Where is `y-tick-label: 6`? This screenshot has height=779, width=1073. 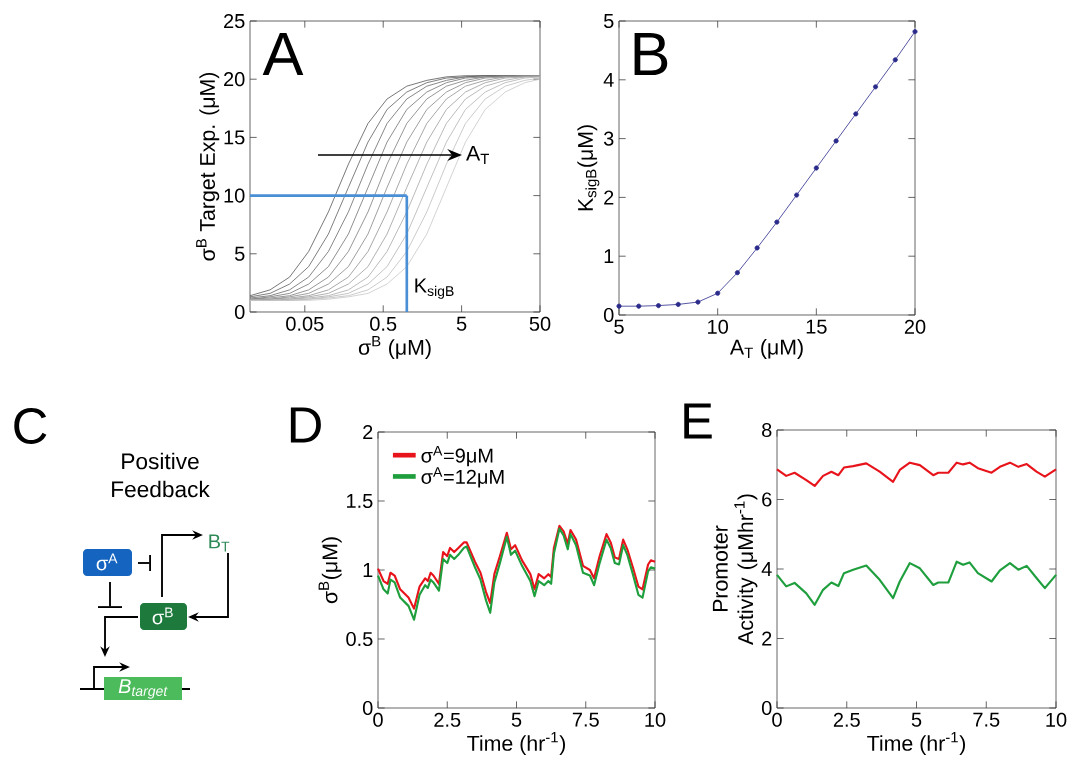
y-tick-label: 6 is located at coordinates (767, 499).